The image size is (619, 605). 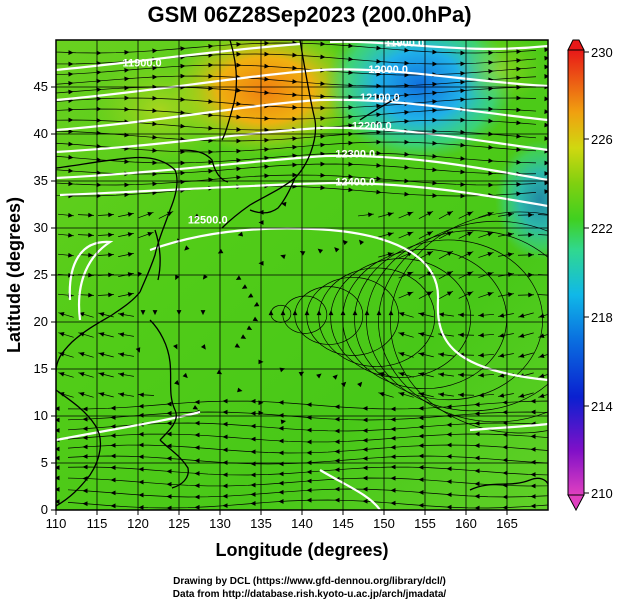 I want to click on y-tick-label: 15, so click(x=41, y=368).